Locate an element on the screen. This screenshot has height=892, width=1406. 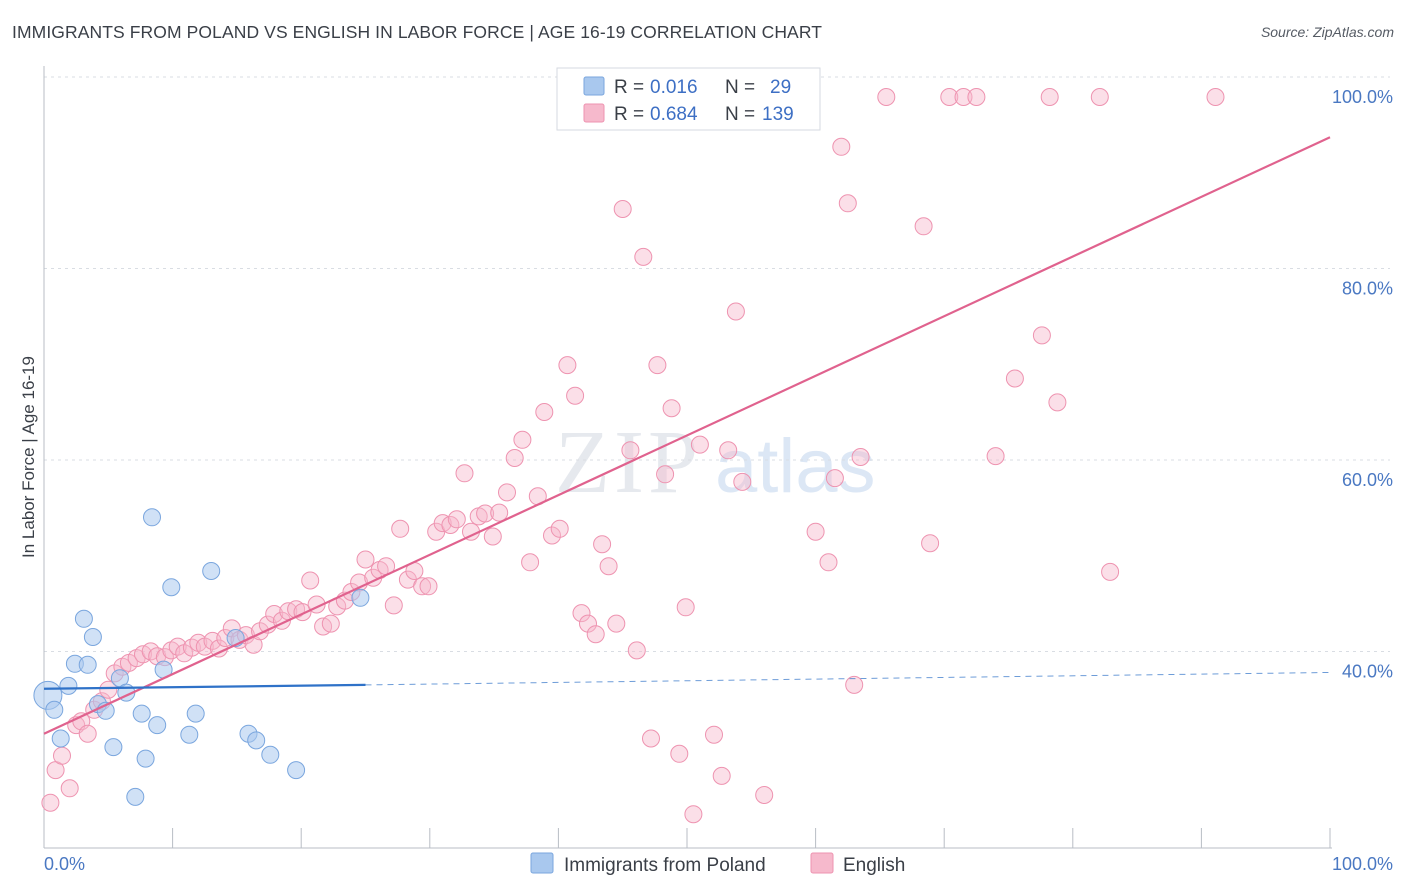
bottom-legend-label-poland: Immigrants from Poland is located at coordinates (665, 865).